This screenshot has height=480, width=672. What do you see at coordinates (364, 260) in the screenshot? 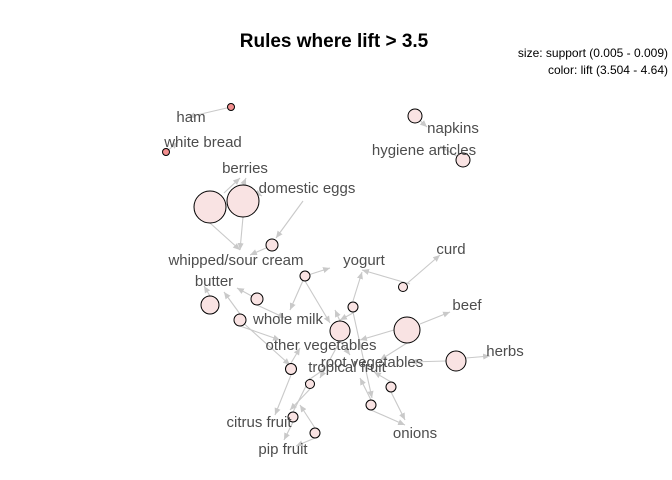
I see `item-label-yogurt: yogurt` at bounding box center [364, 260].